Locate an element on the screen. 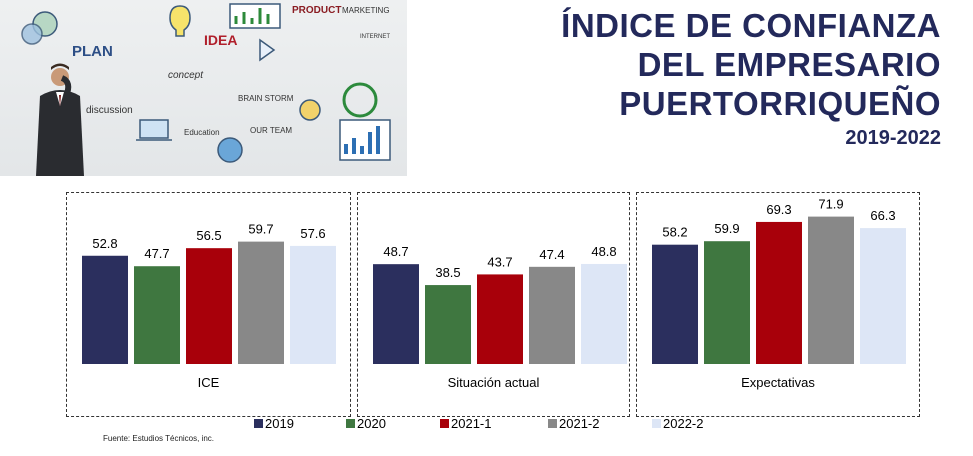 The width and height of the screenshot is (973, 456). title-line-1: ÍNDICE DE CONFIANZA is located at coordinates (751, 25).